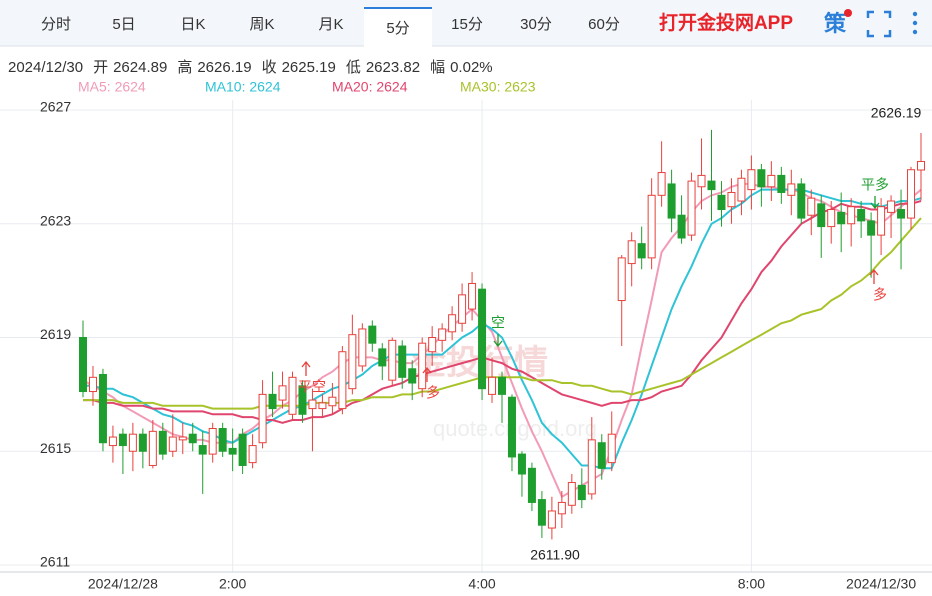  I want to click on annotation: 多, so click(880, 295).